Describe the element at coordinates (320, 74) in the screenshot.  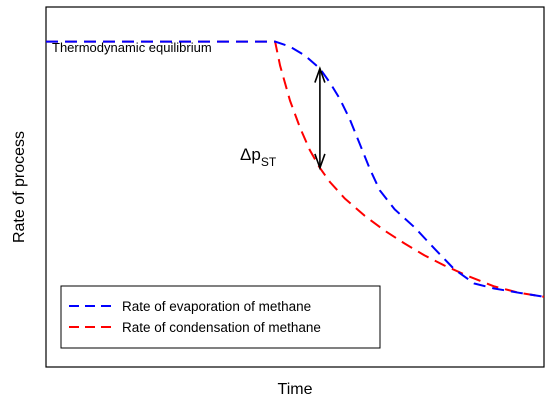
I see `delta-arrow-head-top` at that location.